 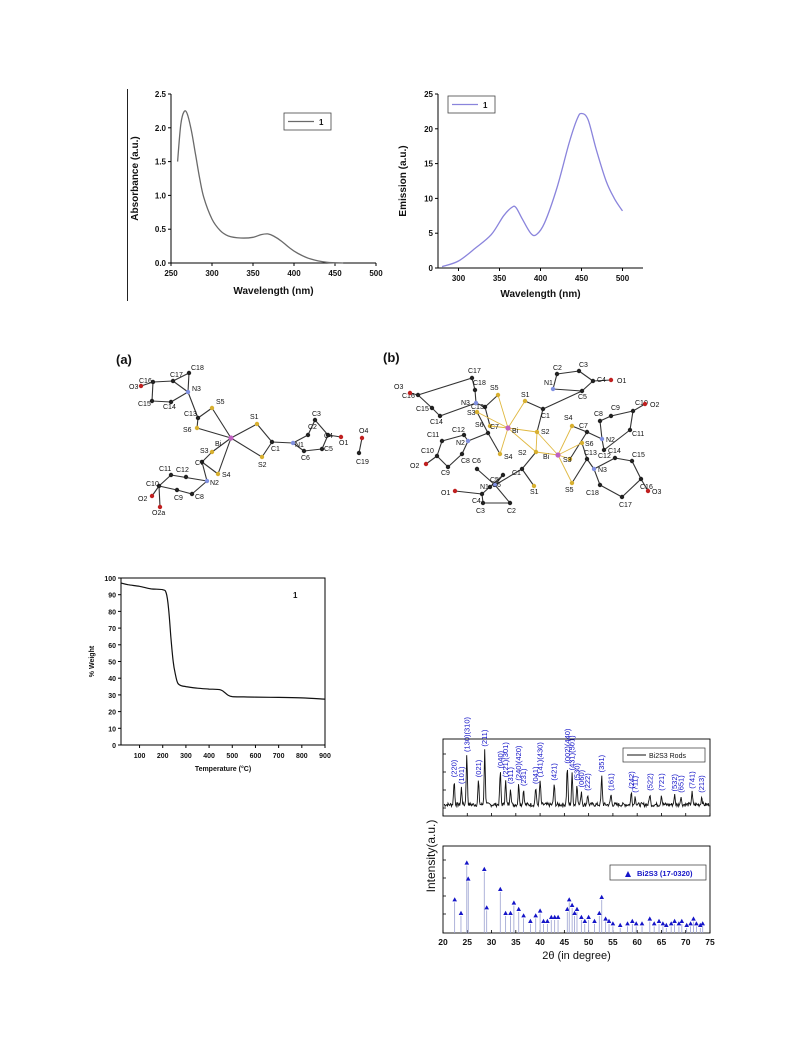 I want to click on atom-label: N2, so click(x=610, y=440).